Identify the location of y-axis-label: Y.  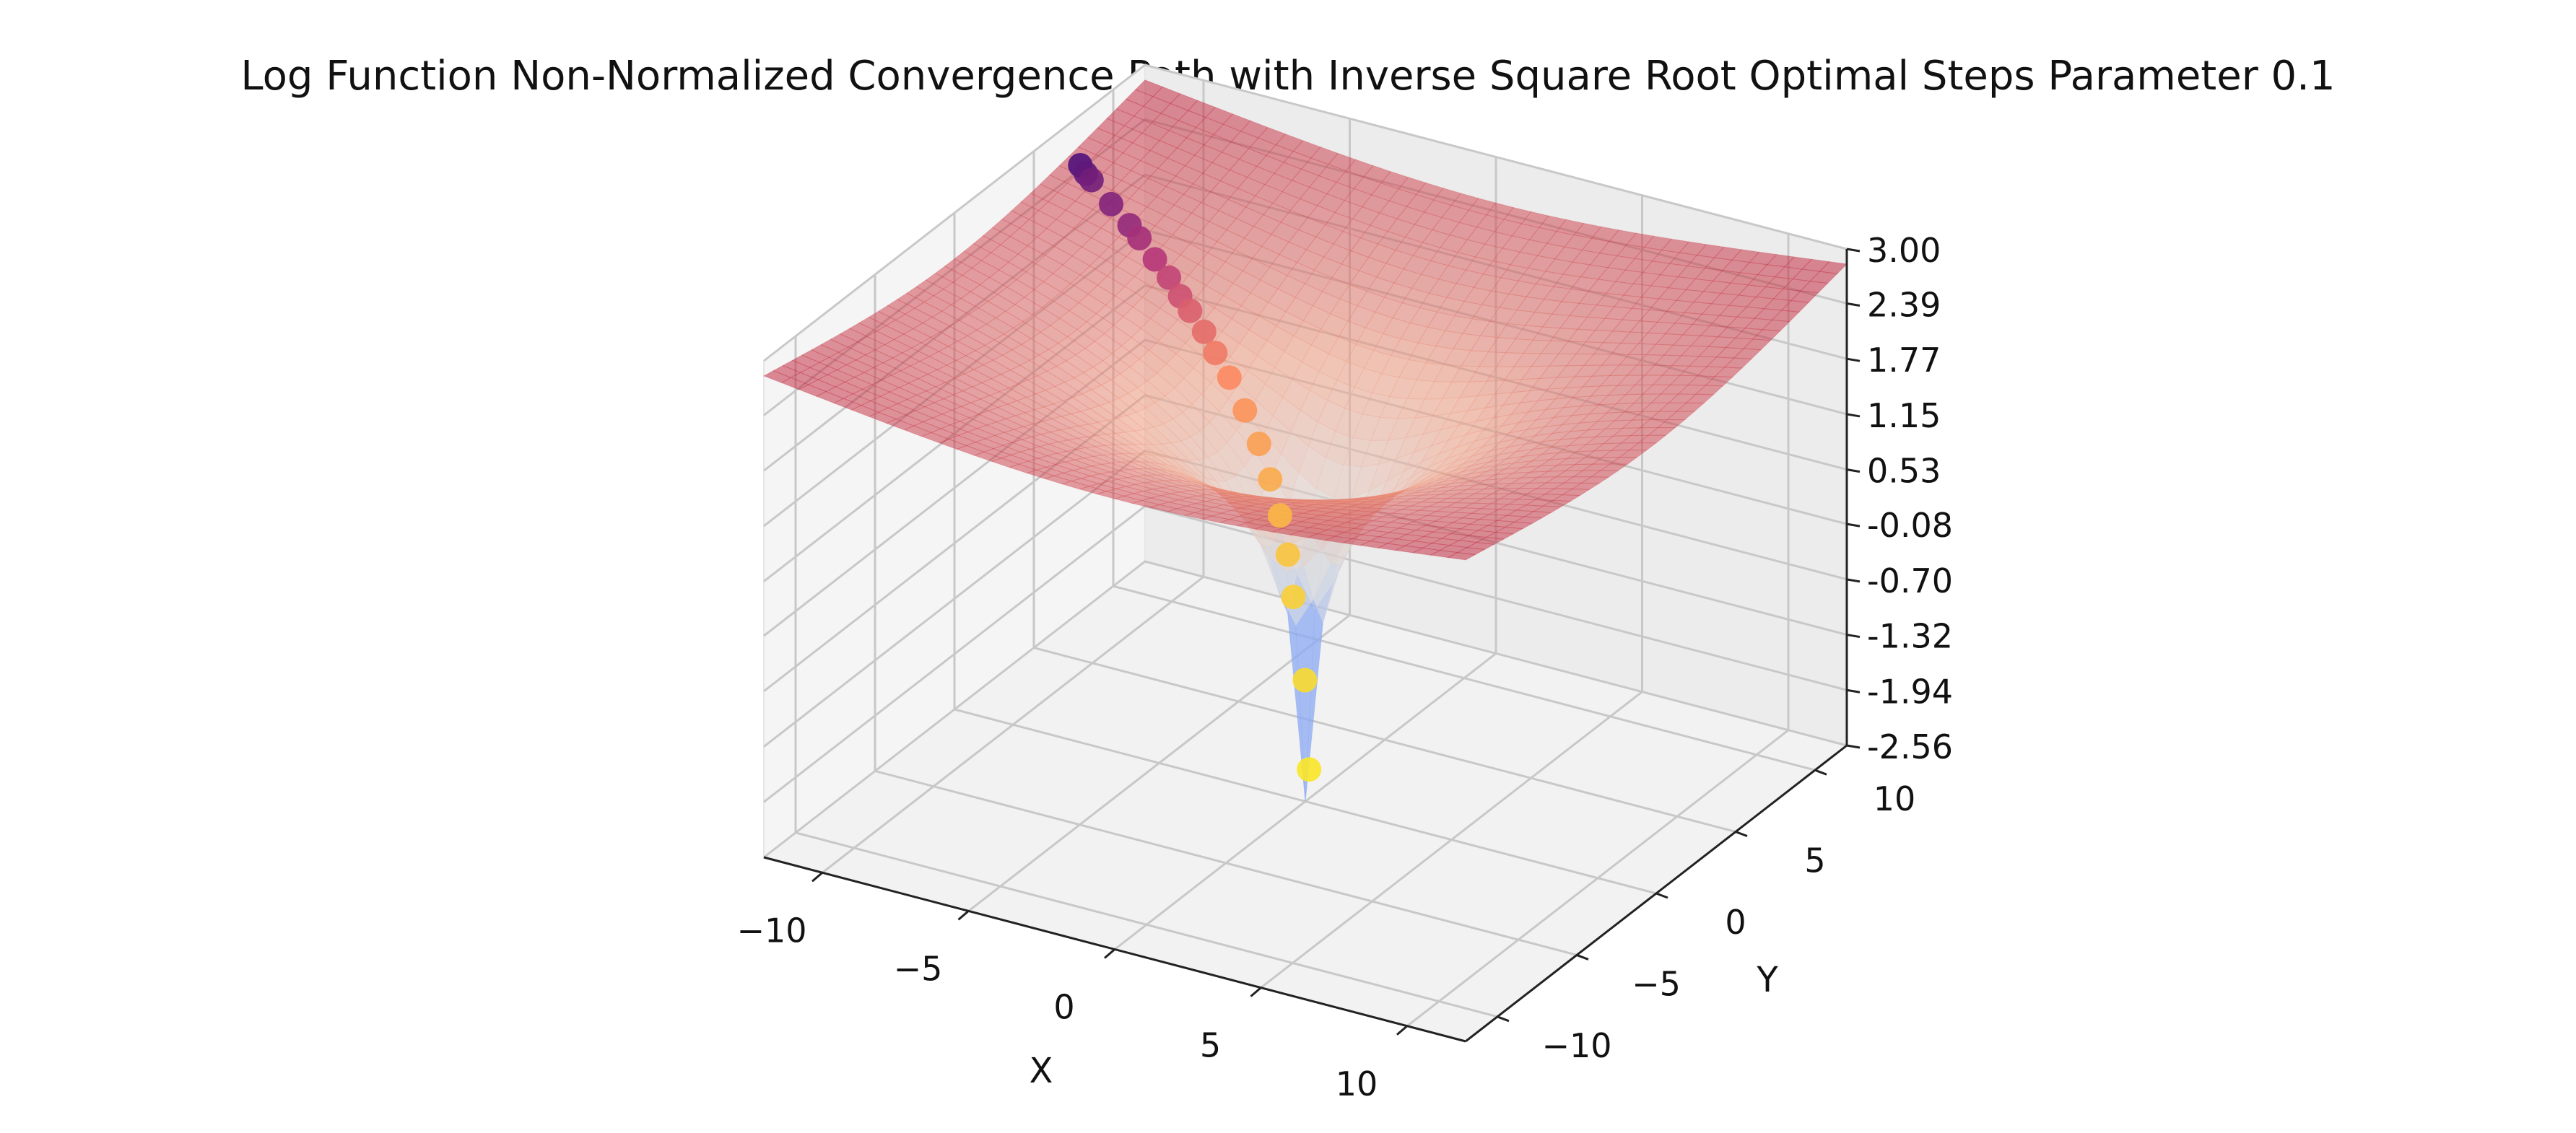
(1767, 980).